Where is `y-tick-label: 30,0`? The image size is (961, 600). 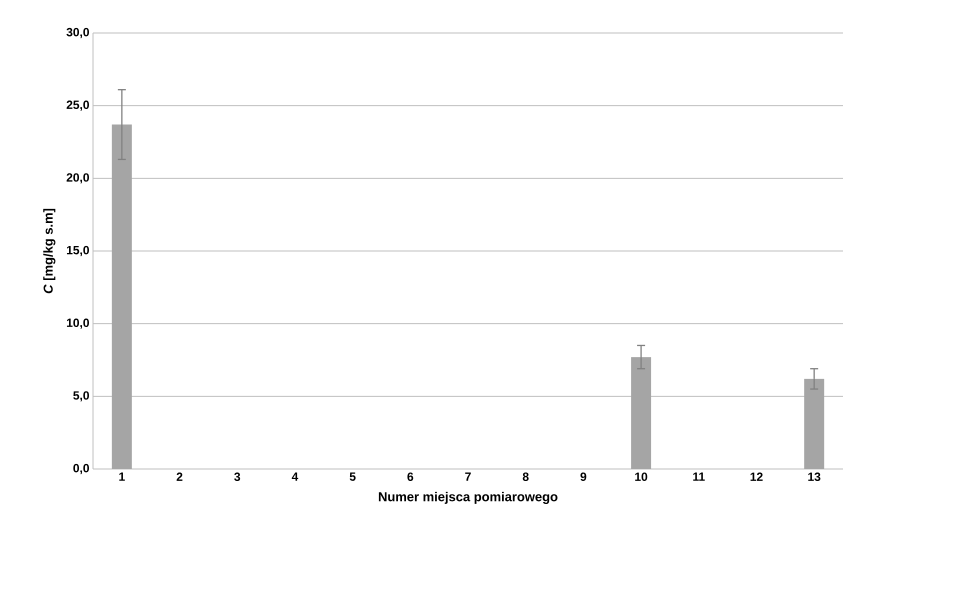 y-tick-label: 30,0 is located at coordinates (77, 33).